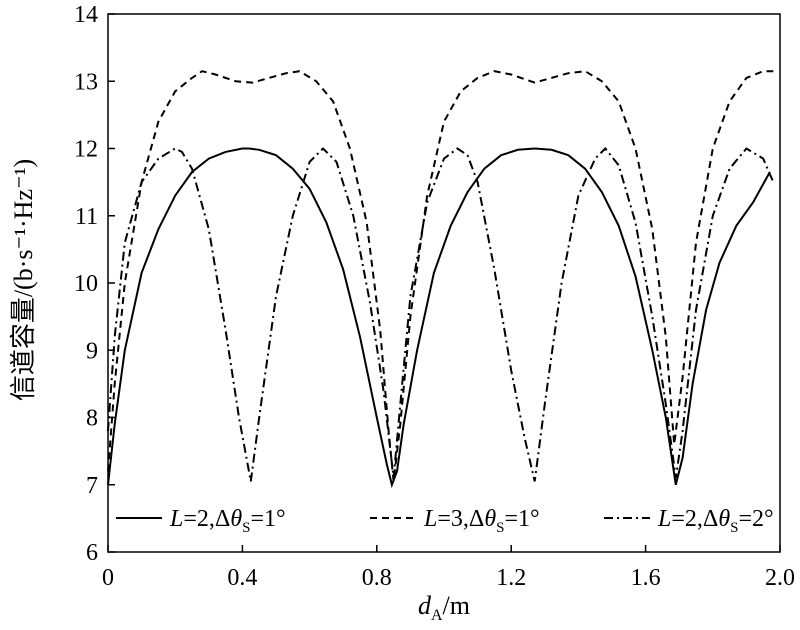 The height and width of the screenshot is (630, 800). I want to click on x-axis-title-sub: A, so click(437, 615).